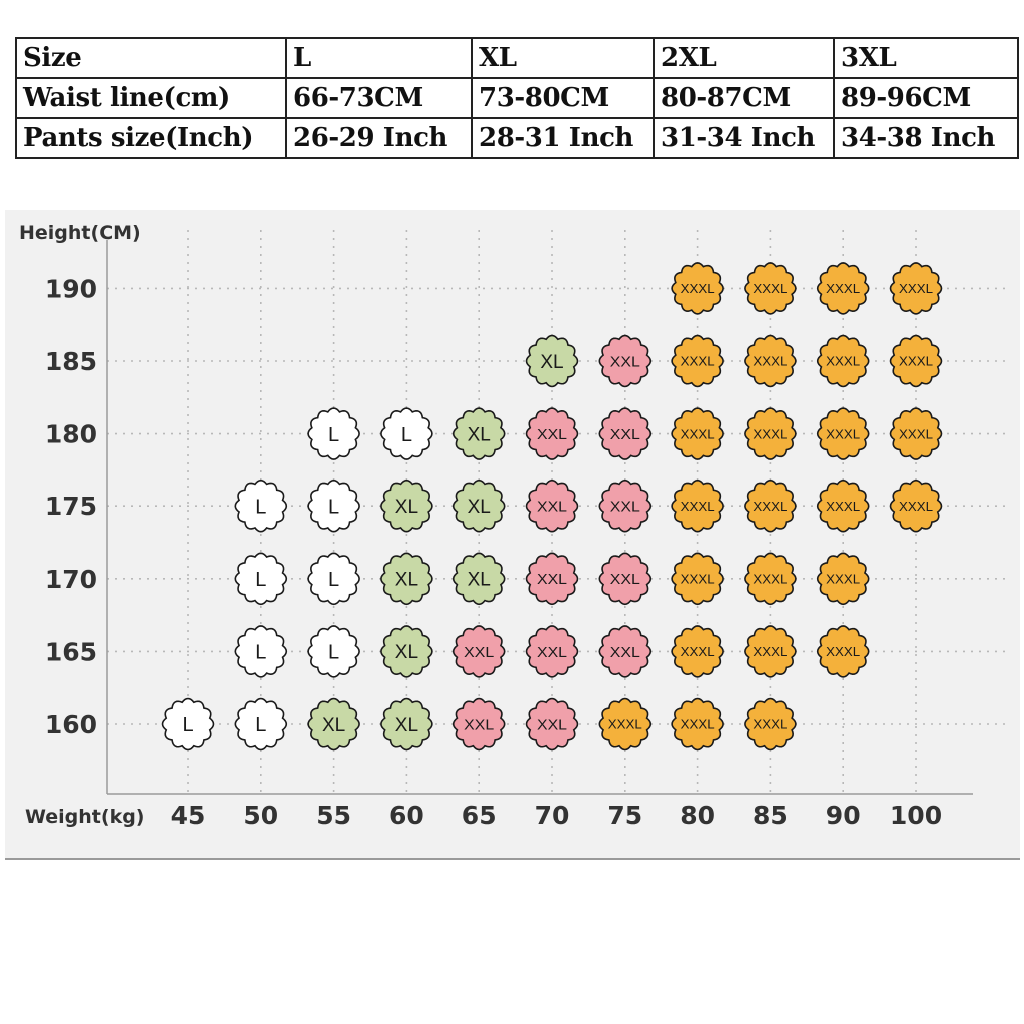 This screenshot has width=1024, height=1024. What do you see at coordinates (744, 98) in the screenshot?
I see `table-cell: 80-87CM` at bounding box center [744, 98].